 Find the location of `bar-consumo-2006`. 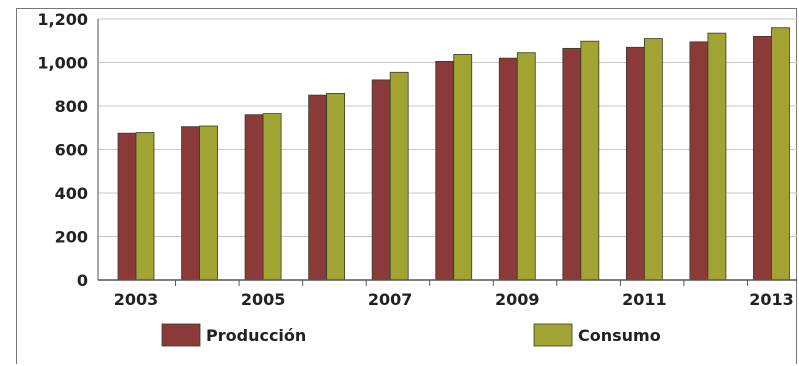

bar-consumo-2006 is located at coordinates (336, 186).